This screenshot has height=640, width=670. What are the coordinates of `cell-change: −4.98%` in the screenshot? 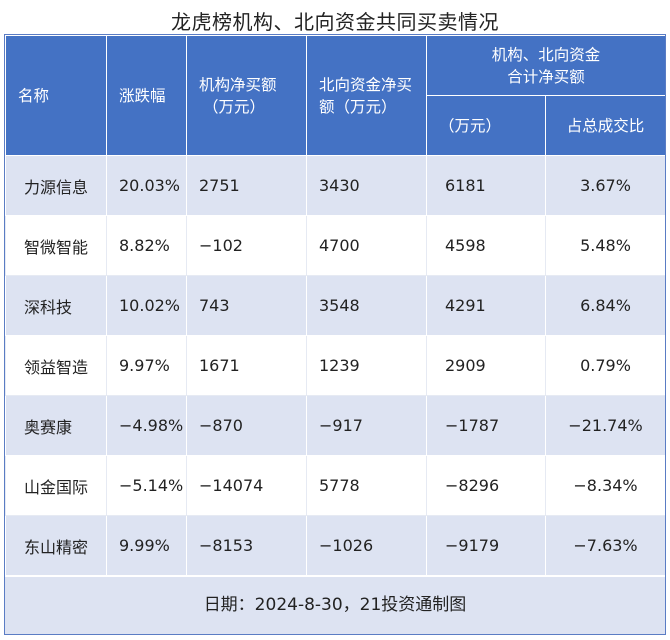 It's located at (146, 425).